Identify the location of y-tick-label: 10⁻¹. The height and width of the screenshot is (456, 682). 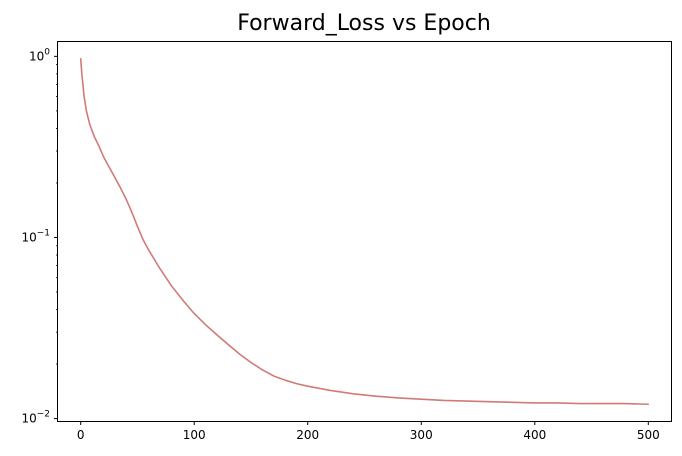
(35, 236).